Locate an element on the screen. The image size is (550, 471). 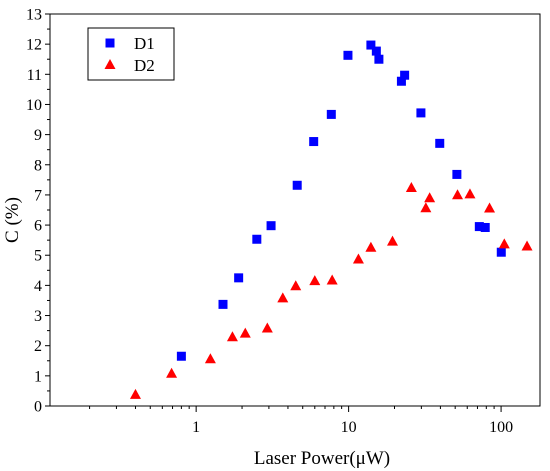
x-tick-label: 1 is located at coordinates (196, 427).